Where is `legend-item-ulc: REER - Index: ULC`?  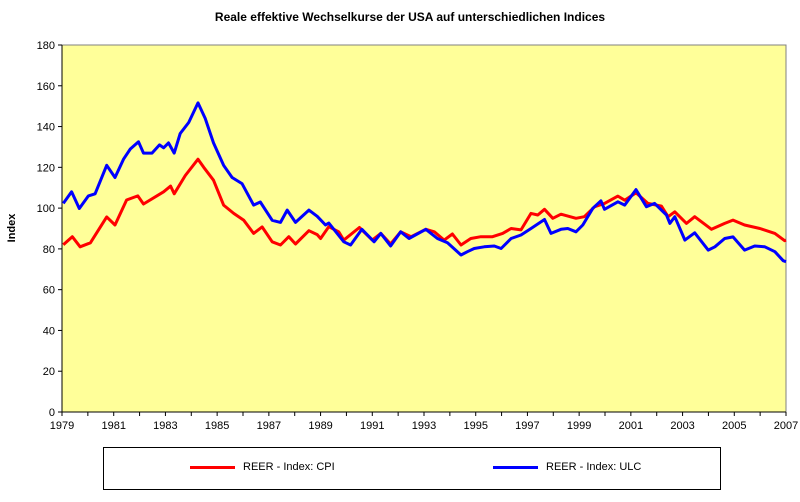 legend-item-ulc: REER - Index: ULC is located at coordinates (567, 467).